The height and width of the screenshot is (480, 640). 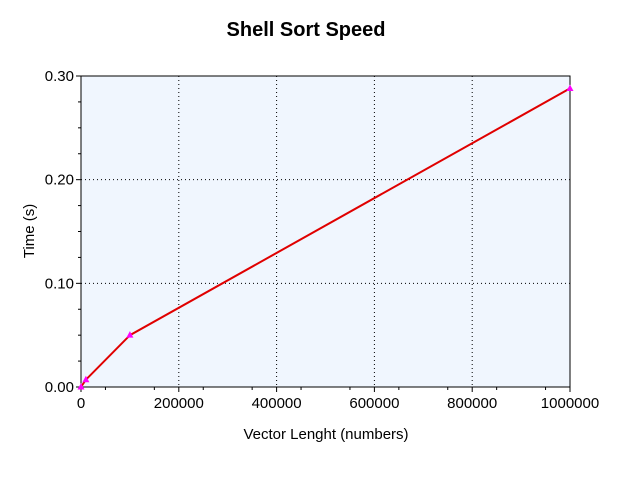 What do you see at coordinates (29, 231) in the screenshot?
I see `y-axis-label: Time (s)` at bounding box center [29, 231].